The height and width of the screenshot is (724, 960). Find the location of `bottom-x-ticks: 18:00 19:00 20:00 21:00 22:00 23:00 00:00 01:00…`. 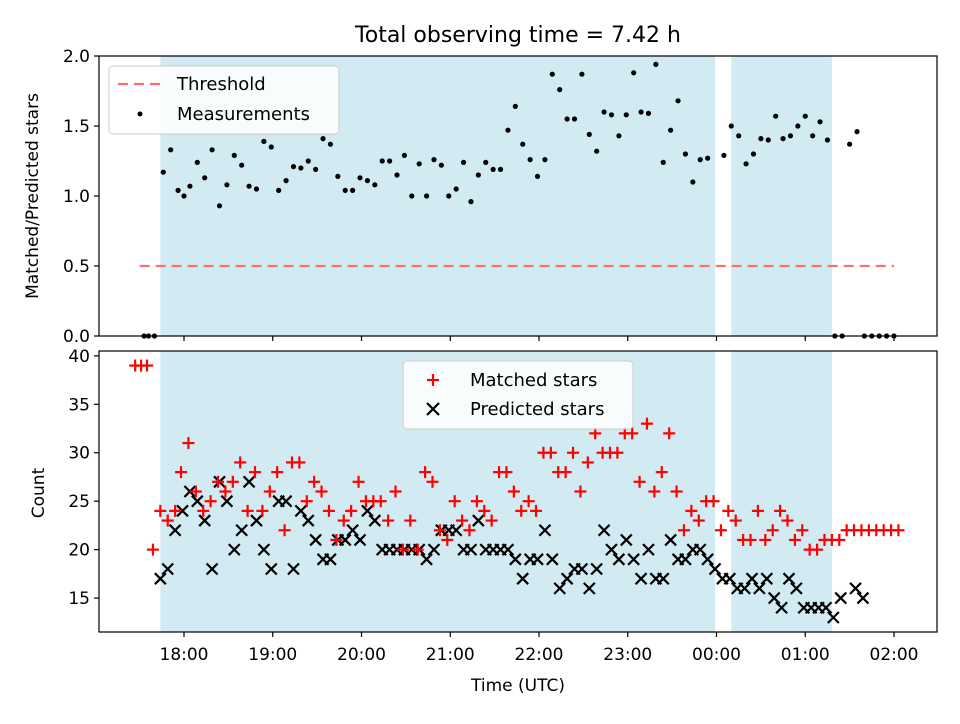

bottom-x-ticks: 18:00 19:00 20:00 21:00 22:00 23:00 00:00 01:00… is located at coordinates (539, 648).